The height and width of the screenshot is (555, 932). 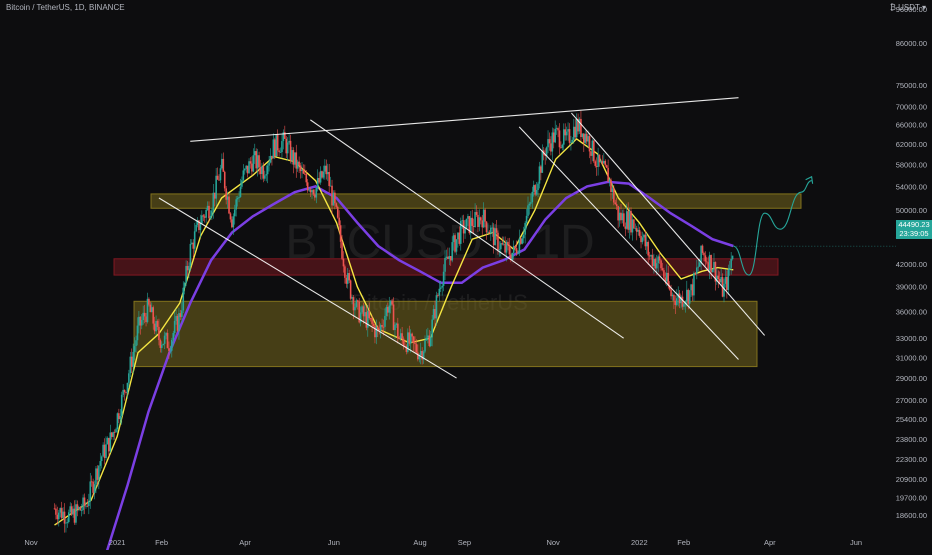 I want to click on trendline-channel1-bottom, so click(x=307, y=288).